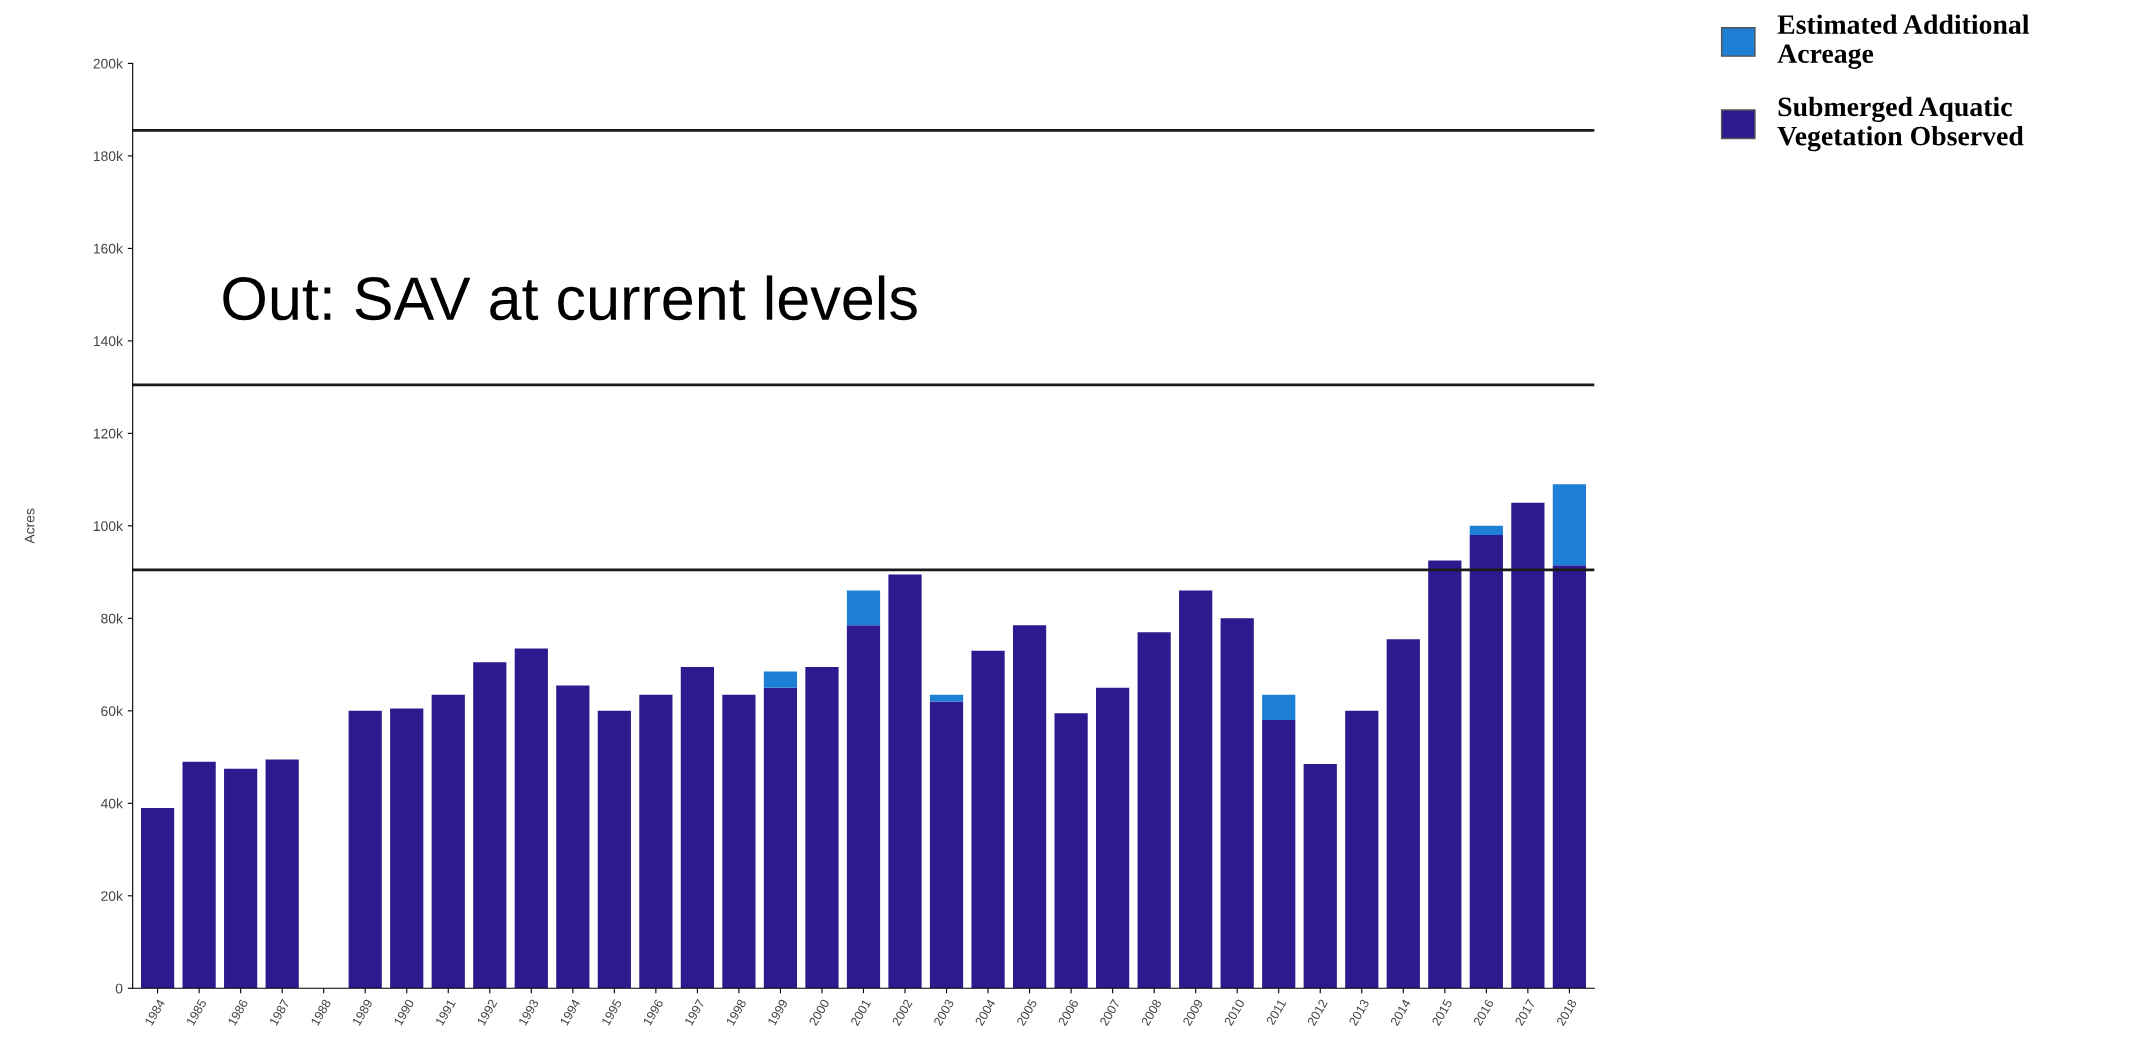  I want to click on y-tick-label: 20k, so click(112, 895).